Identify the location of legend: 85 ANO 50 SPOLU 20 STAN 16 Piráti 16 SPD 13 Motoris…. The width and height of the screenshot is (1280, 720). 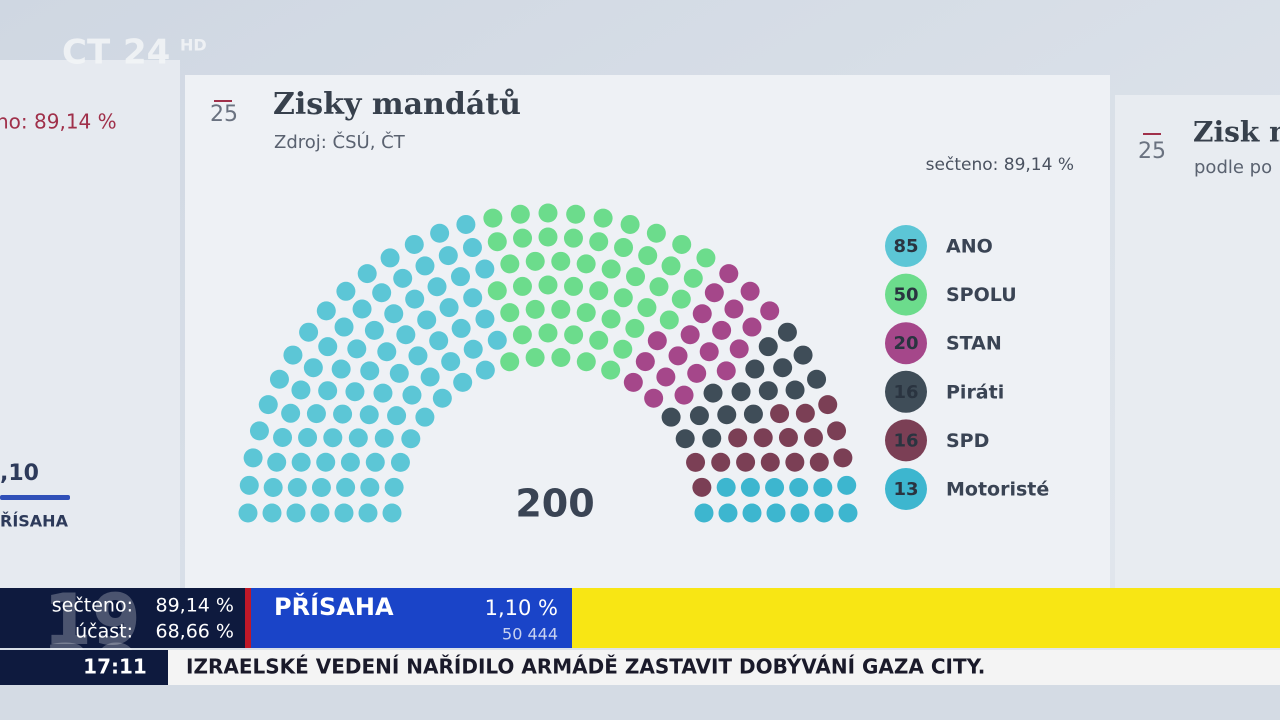
(967, 367).